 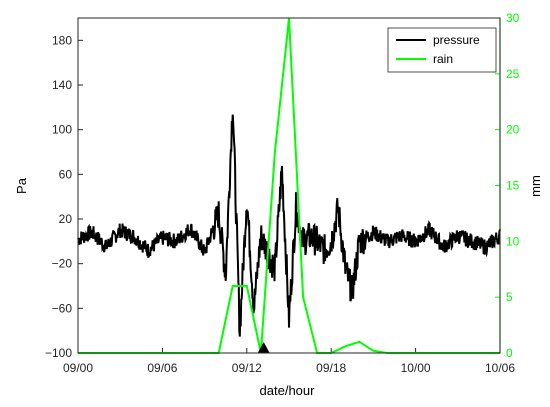 I want to click on left-tick-label: 180, so click(x=62, y=40).